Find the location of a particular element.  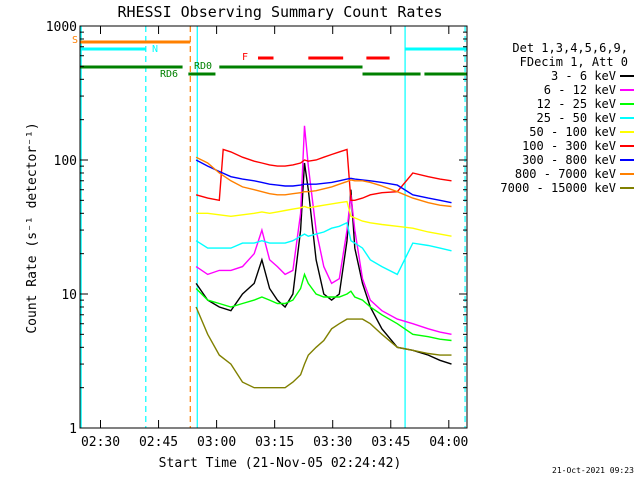

y-tick-label: 1 is located at coordinates (73, 429).